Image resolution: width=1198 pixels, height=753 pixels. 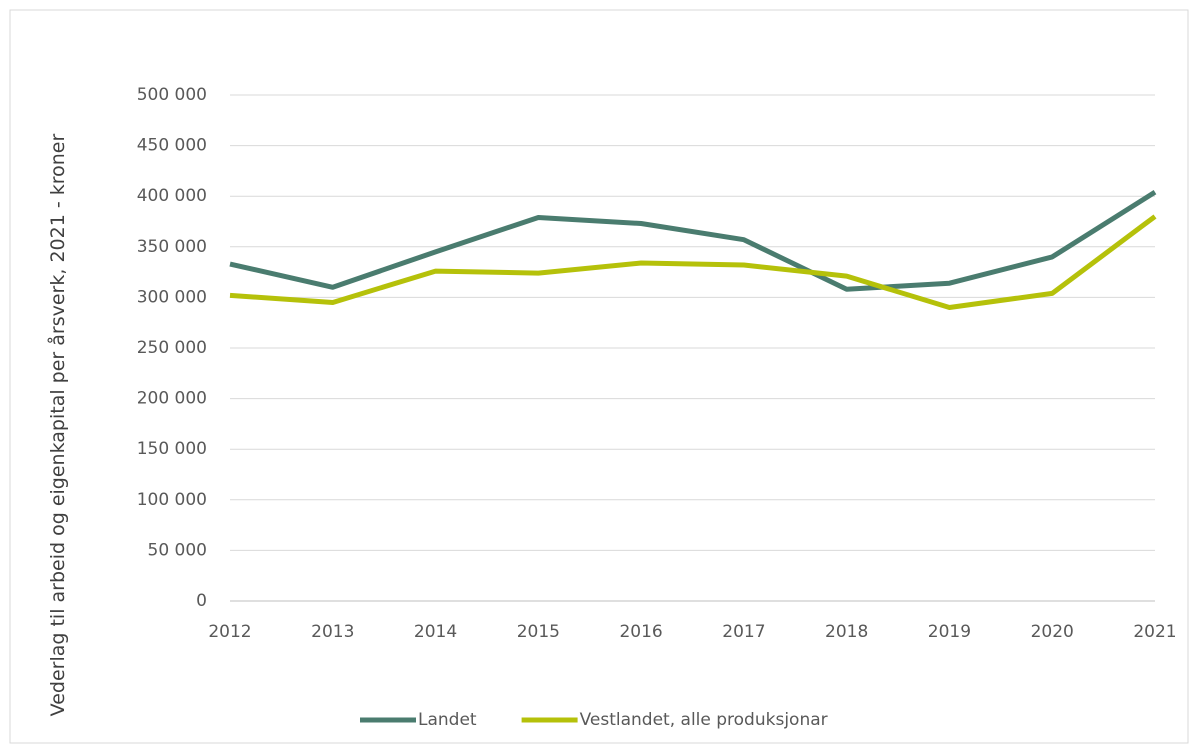 What do you see at coordinates (172, 196) in the screenshot?
I see `y-tick-label: 400 000` at bounding box center [172, 196].